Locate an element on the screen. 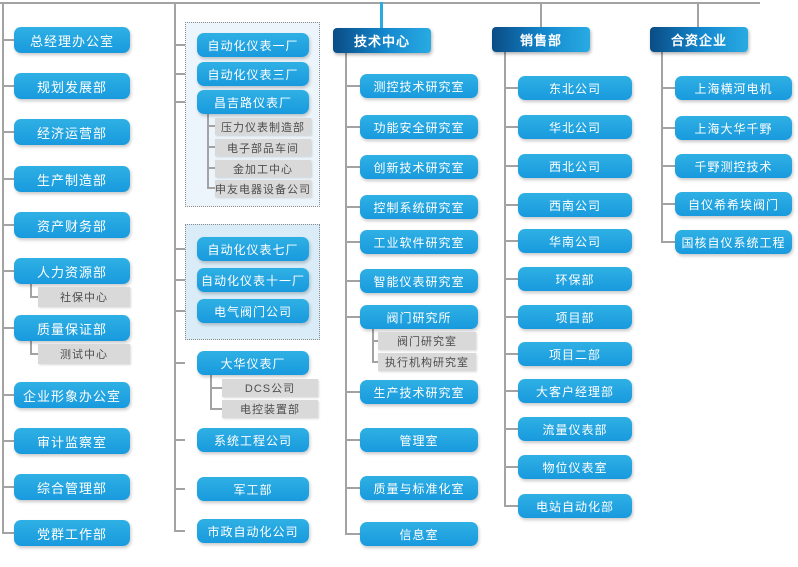  org-node: 自动化仪表三厂 is located at coordinates (253, 74).